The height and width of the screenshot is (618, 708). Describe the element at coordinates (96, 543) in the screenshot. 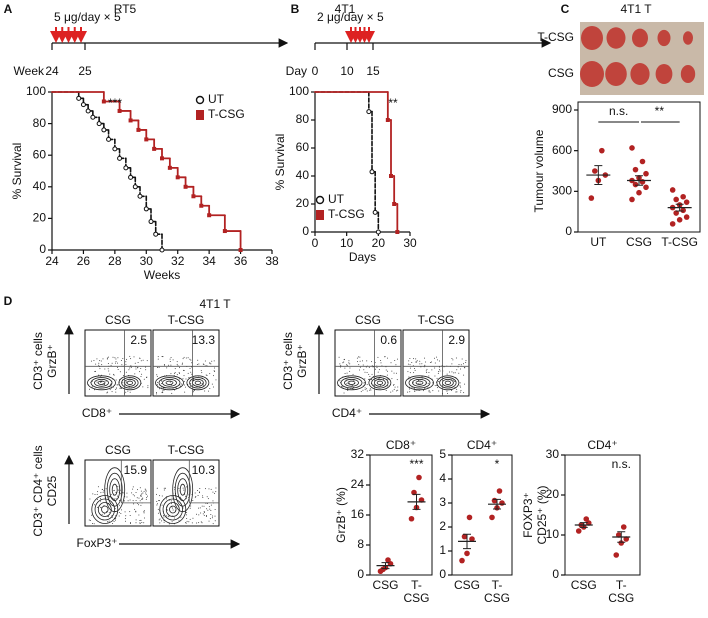

I see `x-axis-label: FoxP3⁺` at that location.